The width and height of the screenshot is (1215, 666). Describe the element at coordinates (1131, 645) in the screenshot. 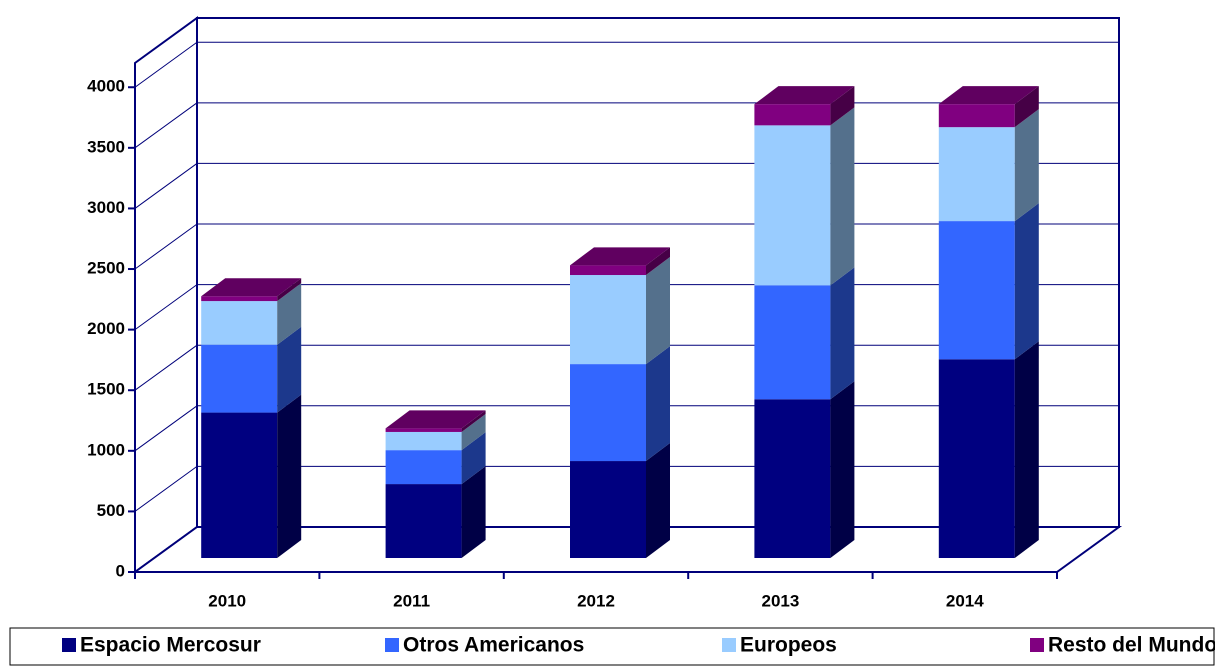

I see `legend-label: Resto del Mundo` at that location.